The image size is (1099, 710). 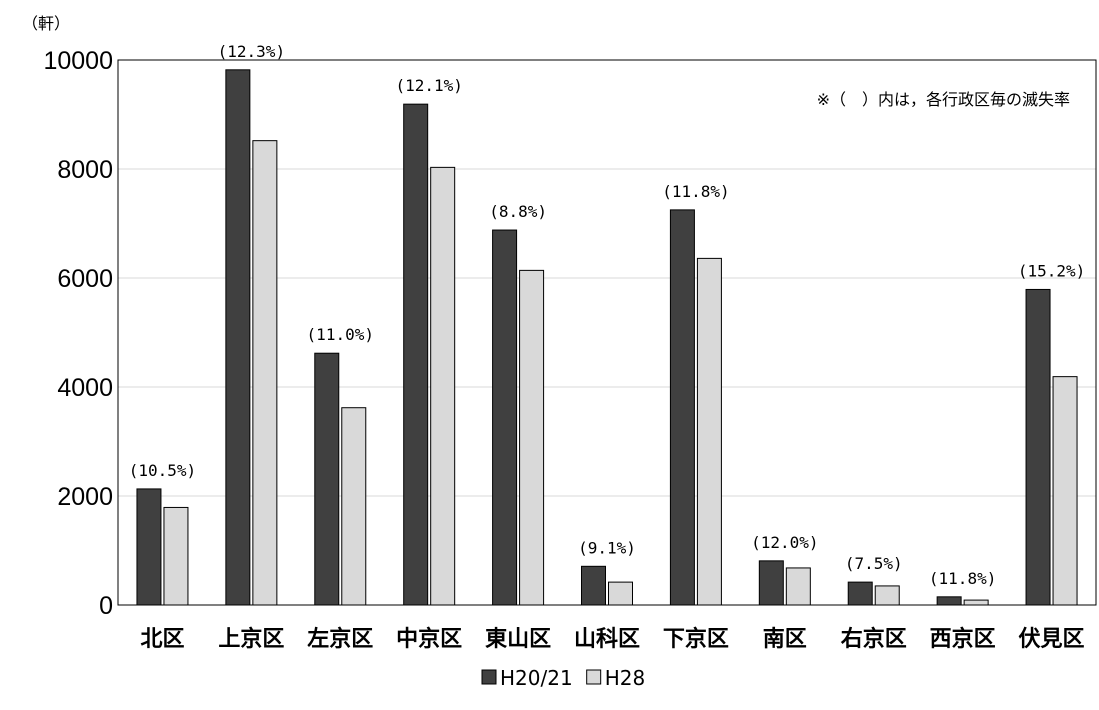 I want to click on category-labels: 北区 上京区 左京区 中京区 東山区 山科区 下京区 南区 右京区 西京区 伏見区, so click(x=612, y=639).